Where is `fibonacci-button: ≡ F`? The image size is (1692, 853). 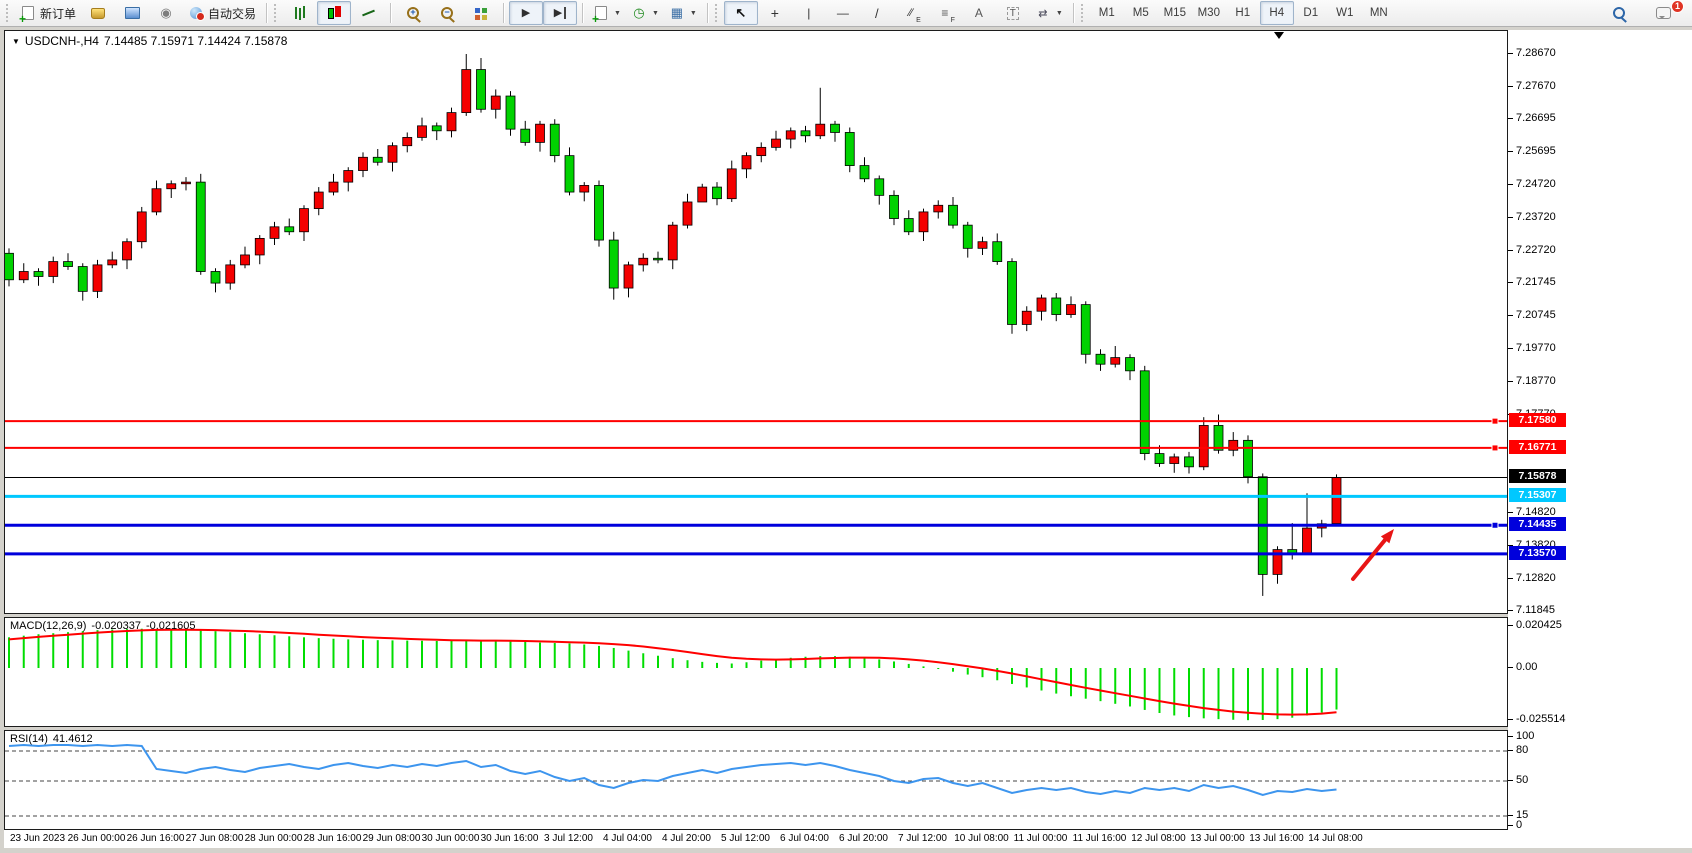 fibonacci-button: ≡ F is located at coordinates (945, 13).